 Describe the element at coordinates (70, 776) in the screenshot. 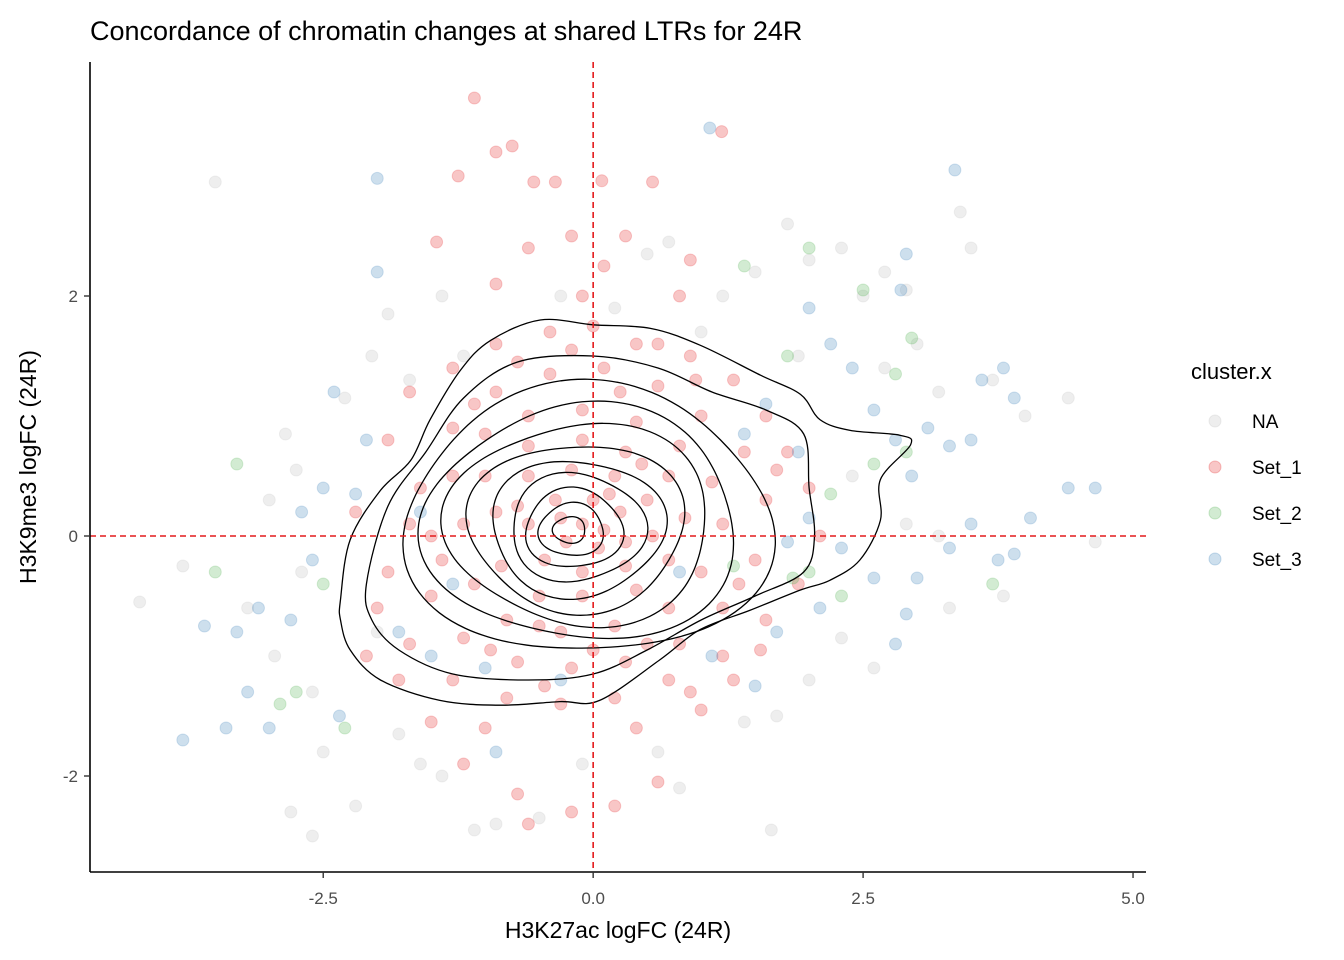

I see `y-tick-label: -2` at that location.